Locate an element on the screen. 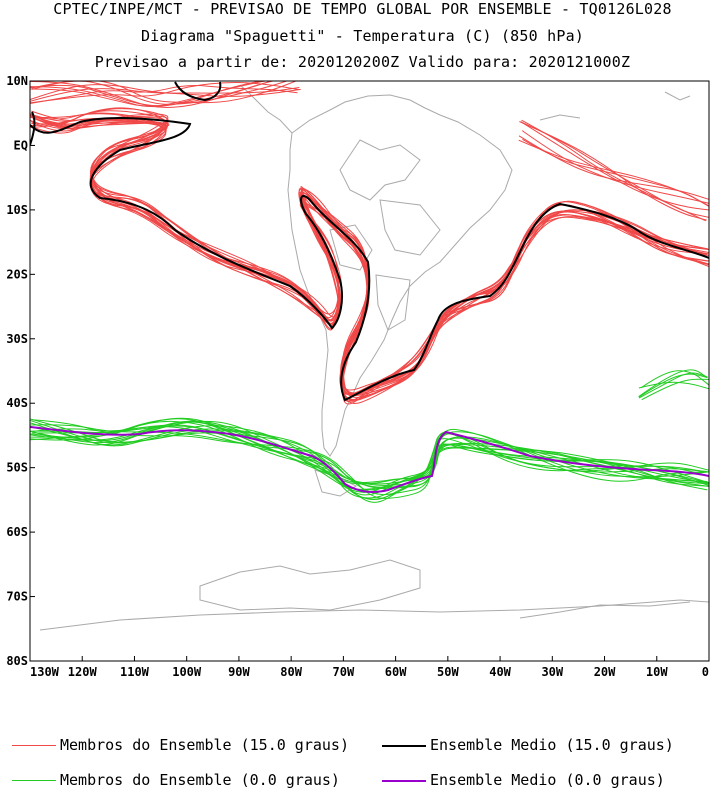  legend-label: Membros do Ensemble (0.0 graus) is located at coordinates (200, 780).